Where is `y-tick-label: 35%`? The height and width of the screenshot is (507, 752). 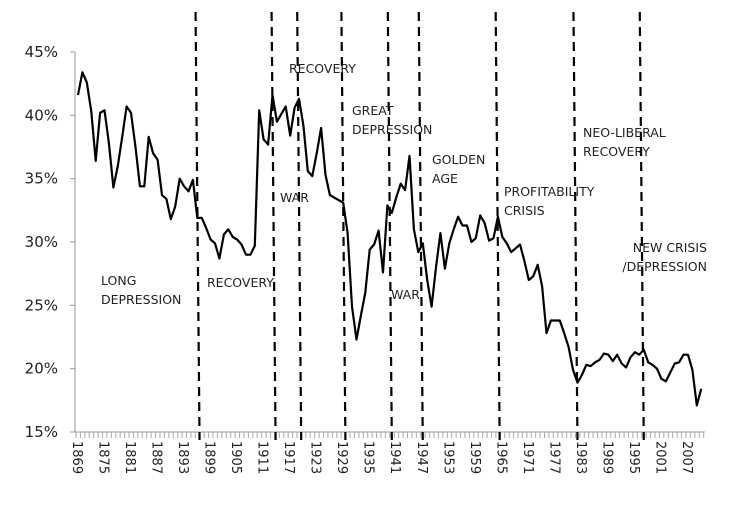 y-tick-label: 35% is located at coordinates (41, 179).